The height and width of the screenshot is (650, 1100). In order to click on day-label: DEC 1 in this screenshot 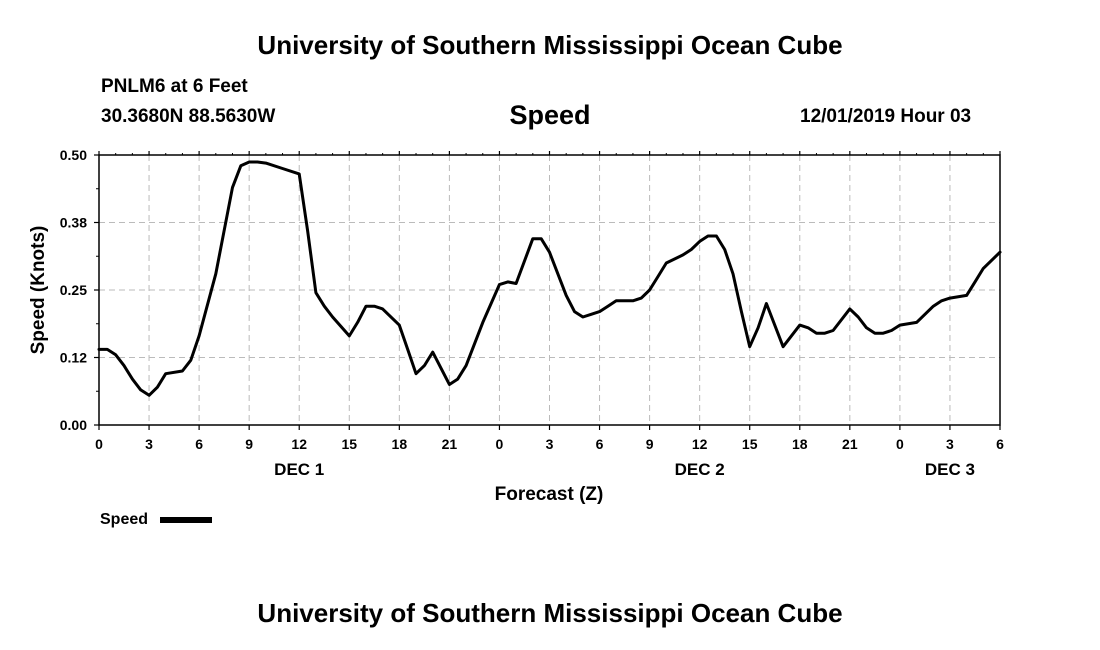, I will do `click(299, 469)`.